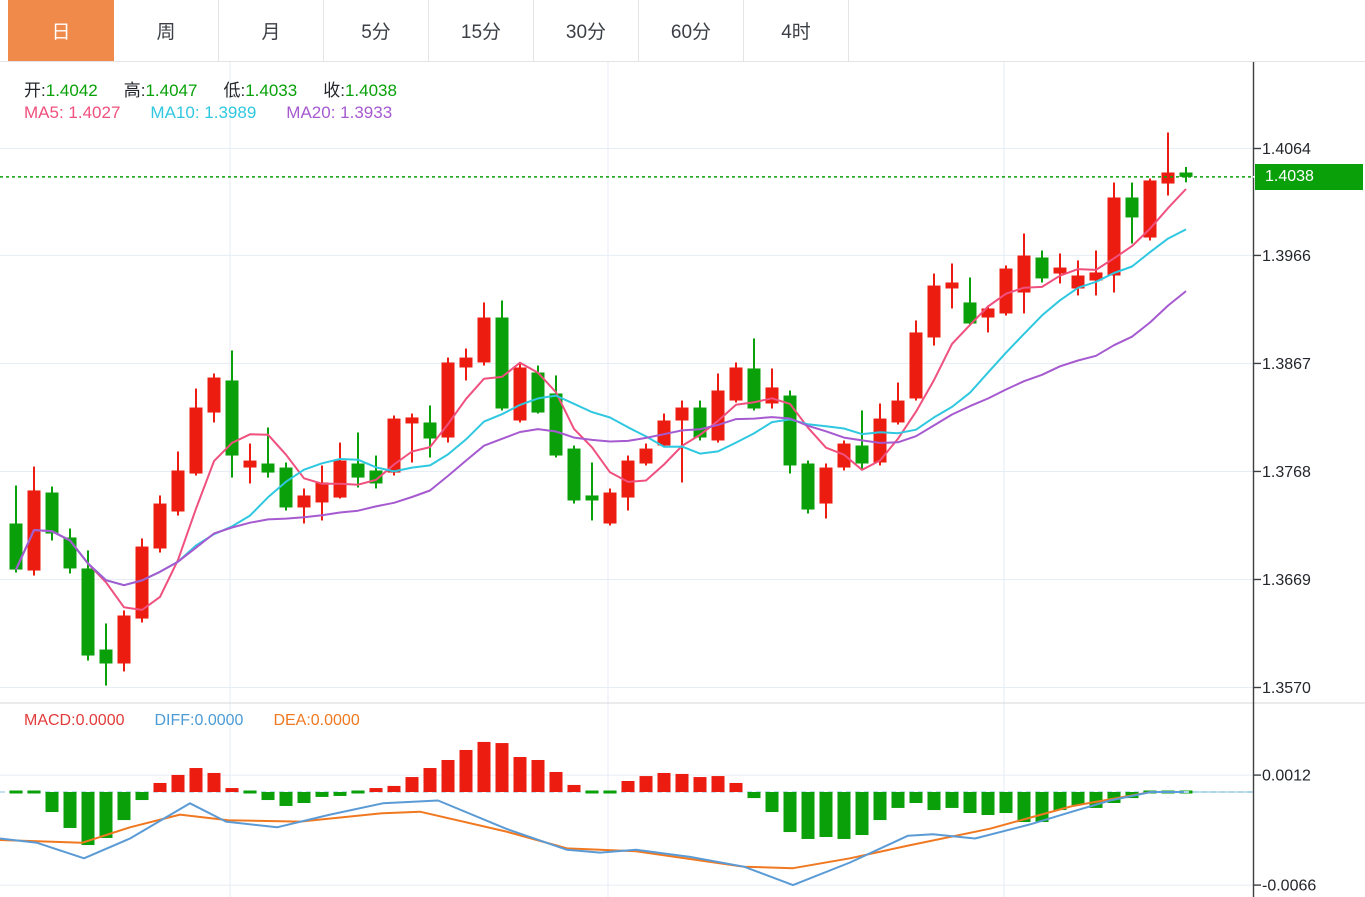 The width and height of the screenshot is (1365, 897). What do you see at coordinates (1286, 472) in the screenshot?
I see `svg-text: 1.3768` at bounding box center [1286, 472].